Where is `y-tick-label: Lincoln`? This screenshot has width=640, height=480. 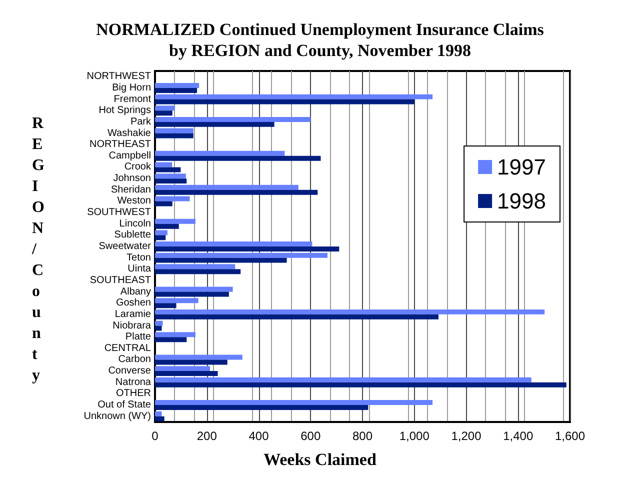 y-tick-label: Lincoln is located at coordinates (135, 224).